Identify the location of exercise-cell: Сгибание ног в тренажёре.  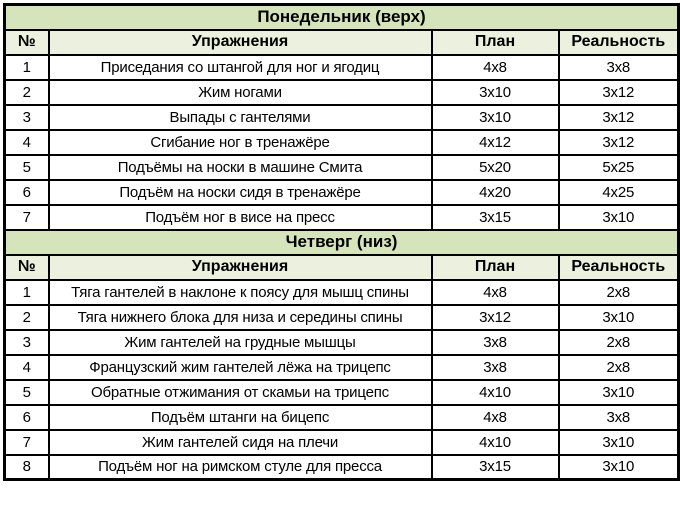
(240, 142).